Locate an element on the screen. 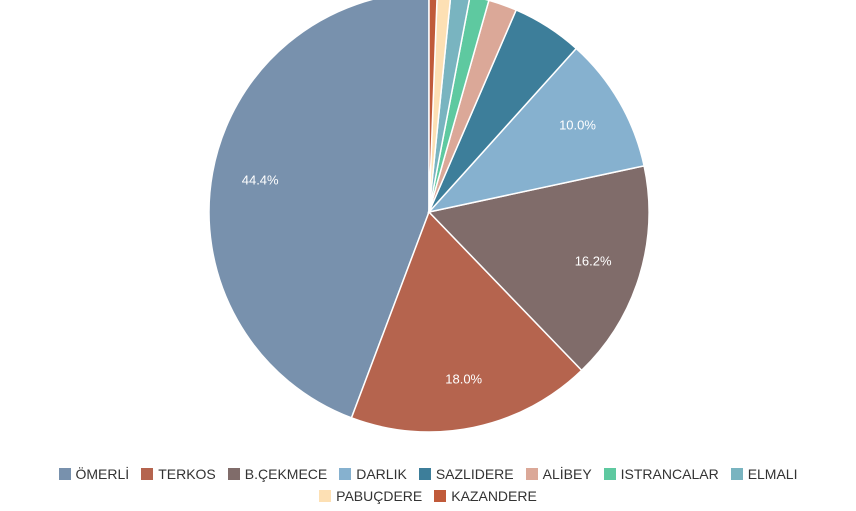 This screenshot has width=856, height=511. slice-label-b-c-ekmece: 16.2% is located at coordinates (593, 260).